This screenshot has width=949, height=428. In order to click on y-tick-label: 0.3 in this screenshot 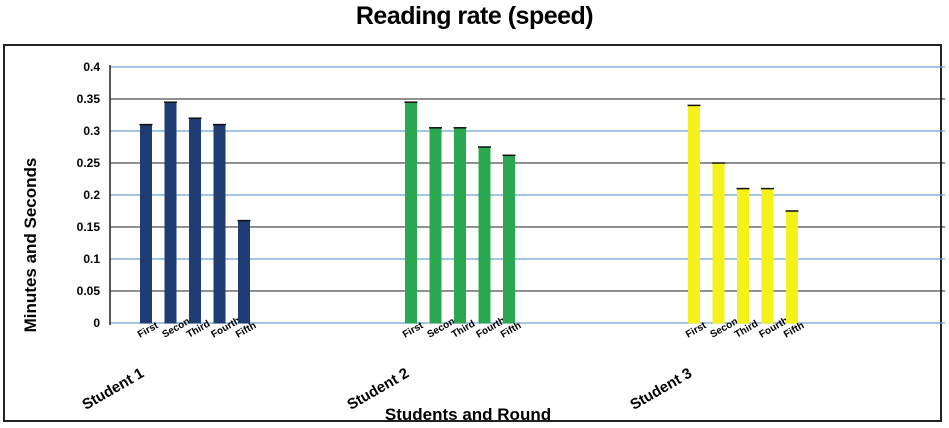, I will do `click(91, 131)`.